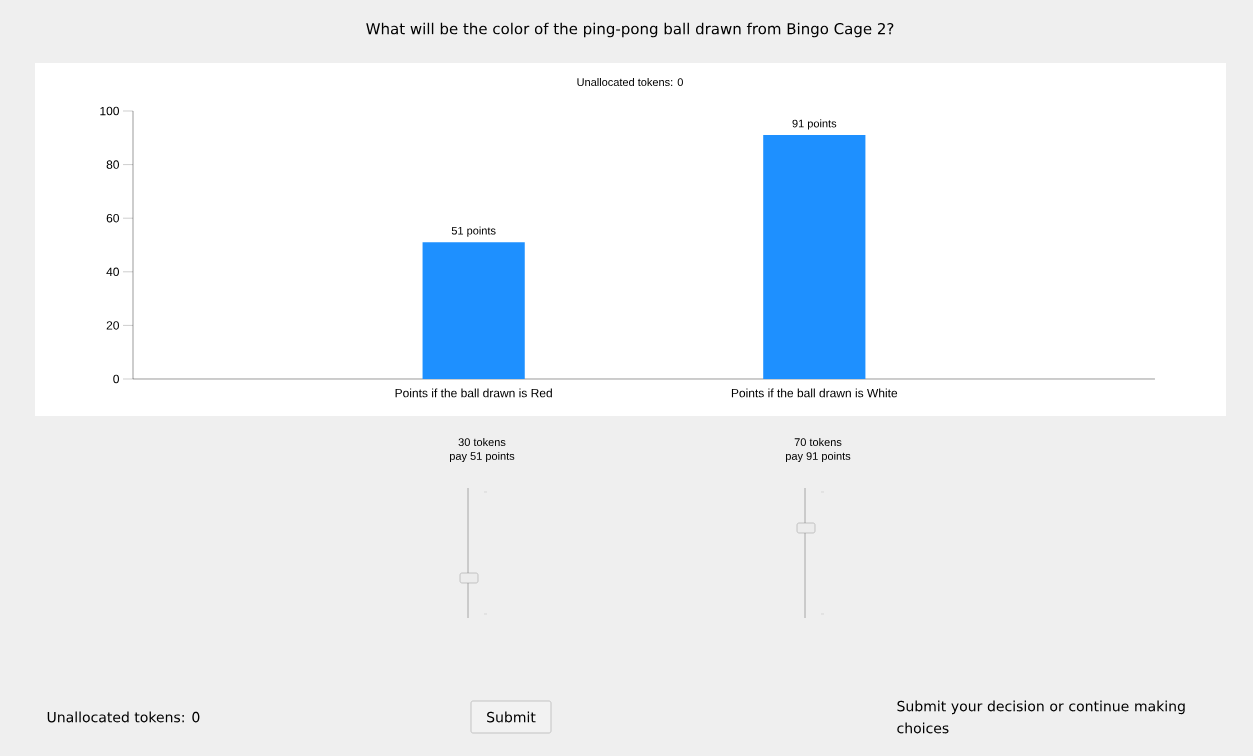 Image resolution: width=1253 pixels, height=756 pixels. What do you see at coordinates (112, 272) in the screenshot?
I see `y-tick-label: 40` at bounding box center [112, 272].